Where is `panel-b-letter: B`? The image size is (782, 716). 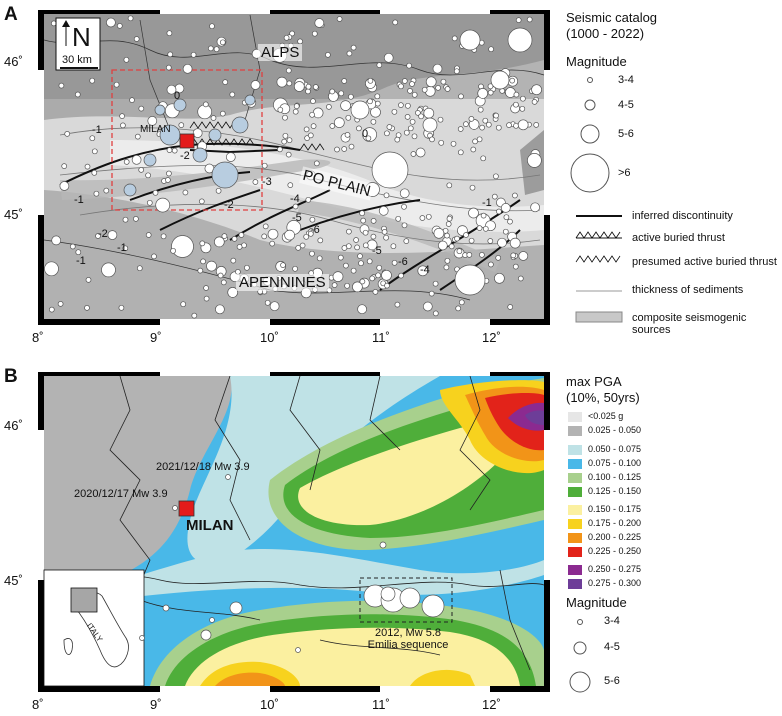
panel-b-letter: B is located at coordinates (11, 376).